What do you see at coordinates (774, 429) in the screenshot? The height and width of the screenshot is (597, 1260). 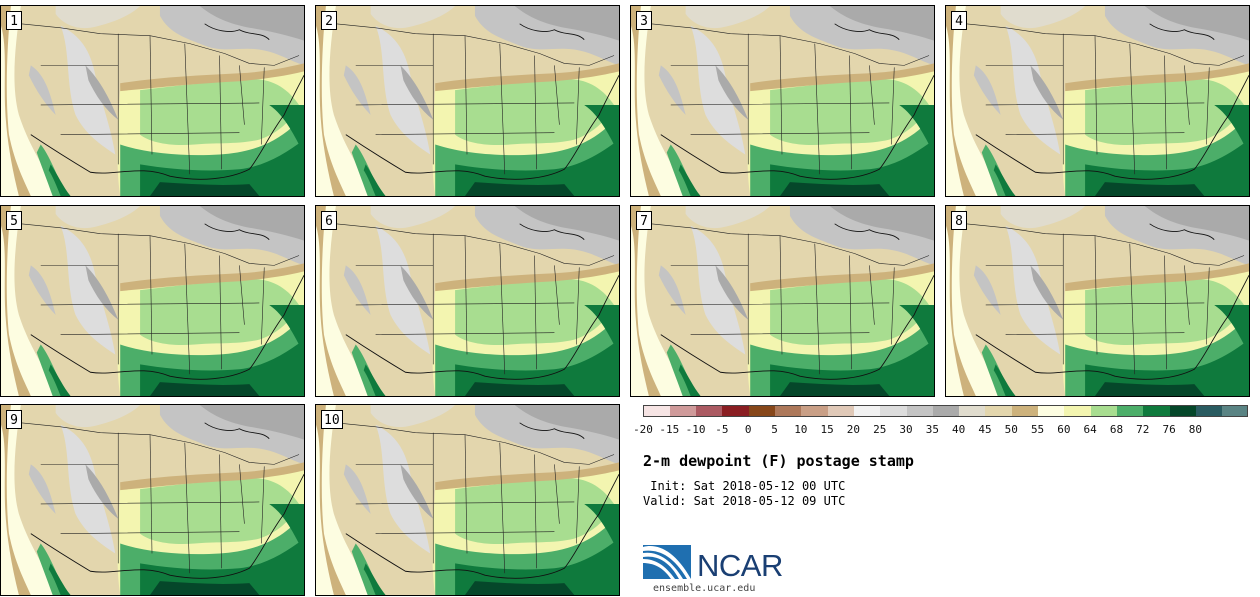 I see `colorbar-tick-label: 5` at bounding box center [774, 429].